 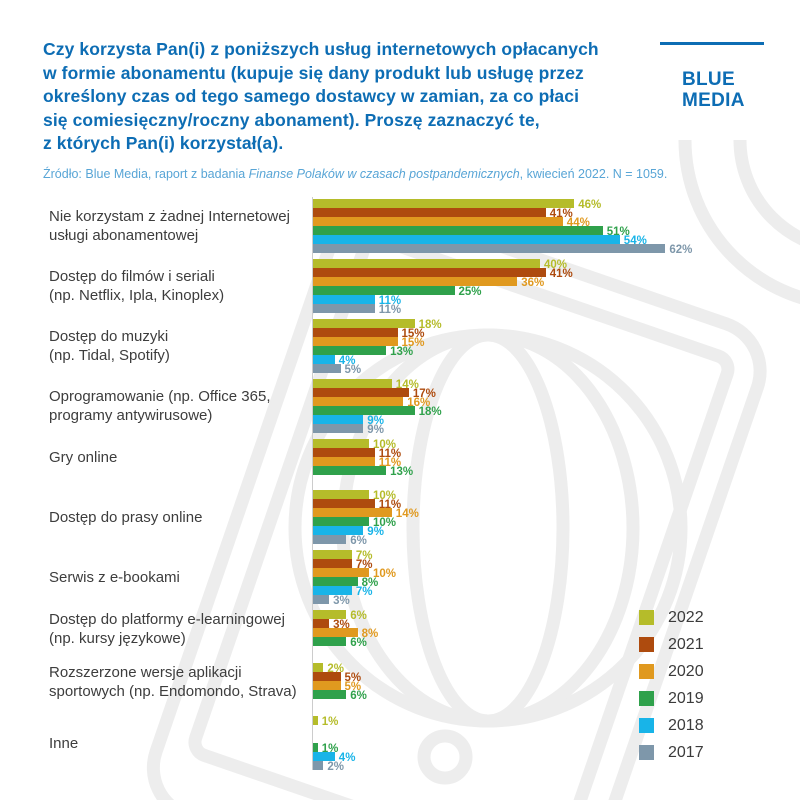 I want to click on category-group: Dostęp do prasy online 10% 11% 14% 10% 9% 6%, so click(x=400, y=518).